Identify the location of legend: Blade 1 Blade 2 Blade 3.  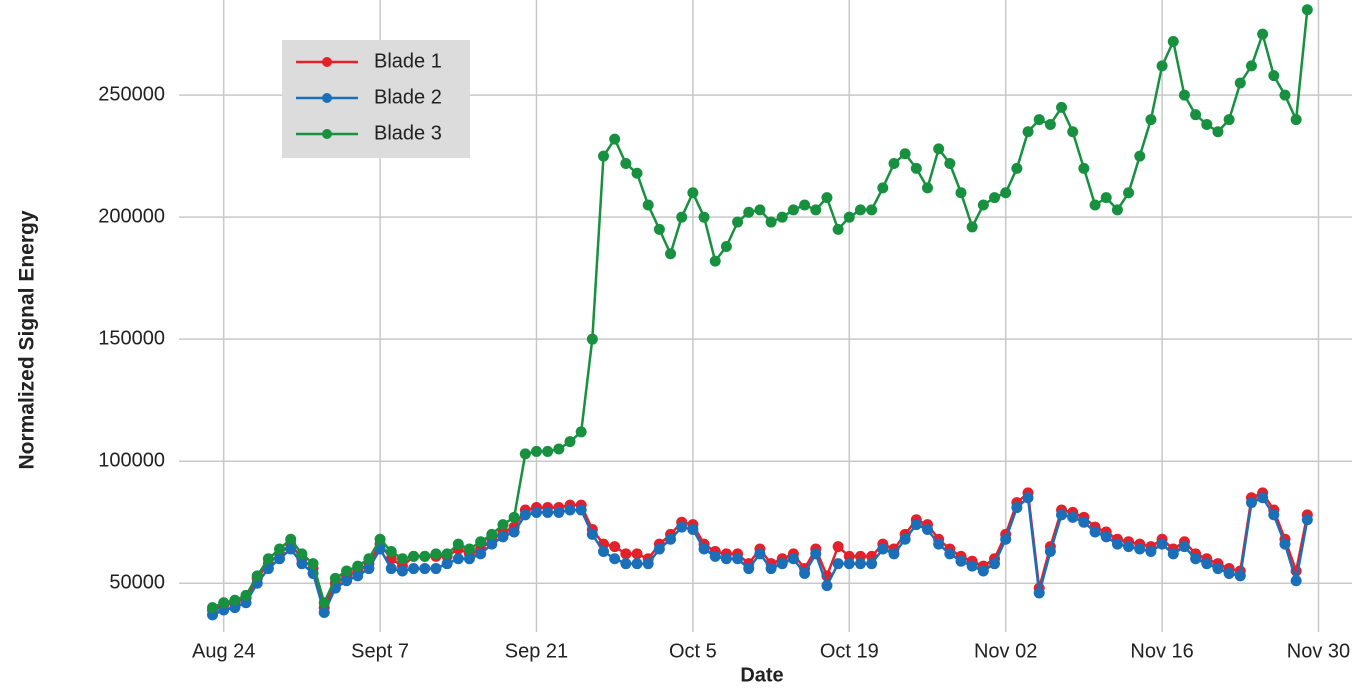
(376, 99).